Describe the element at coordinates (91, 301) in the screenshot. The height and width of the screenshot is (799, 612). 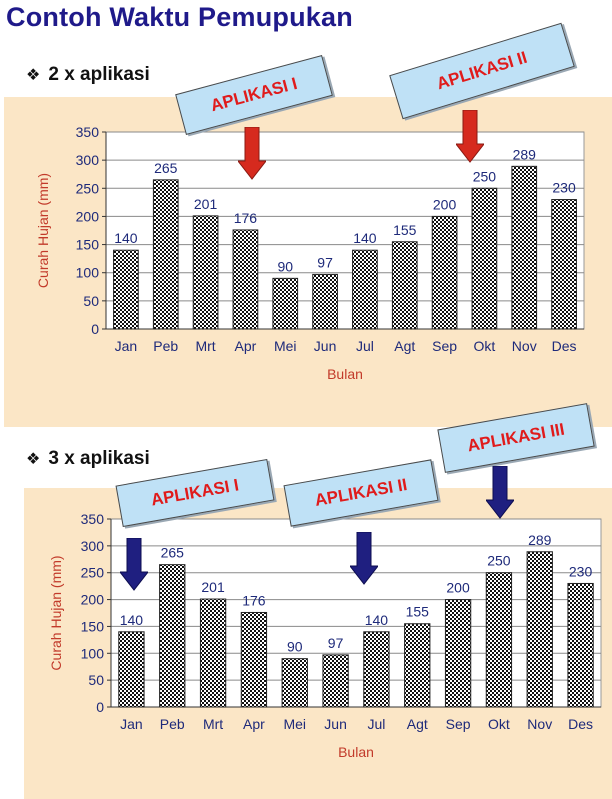
I see `y-tick-label: 50` at that location.